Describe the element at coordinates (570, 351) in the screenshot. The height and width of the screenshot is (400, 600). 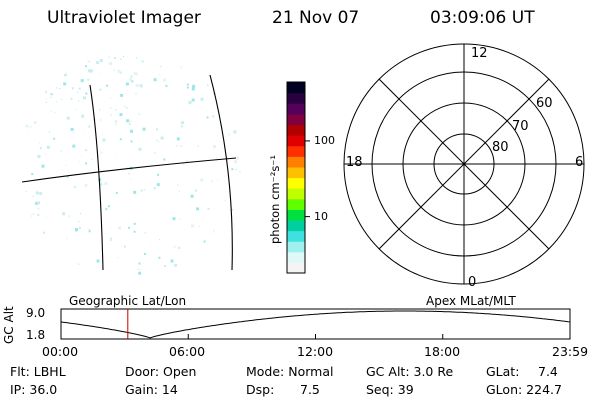
I see `x-tick-2359: 23:59` at that location.